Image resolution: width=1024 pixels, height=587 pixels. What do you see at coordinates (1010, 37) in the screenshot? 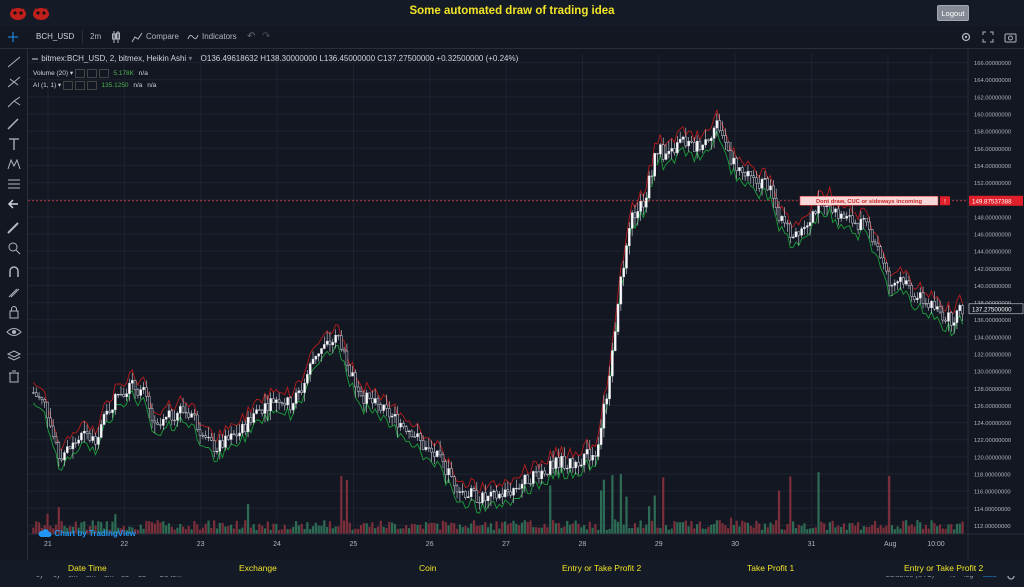
I see `camera-icon` at bounding box center [1010, 37].